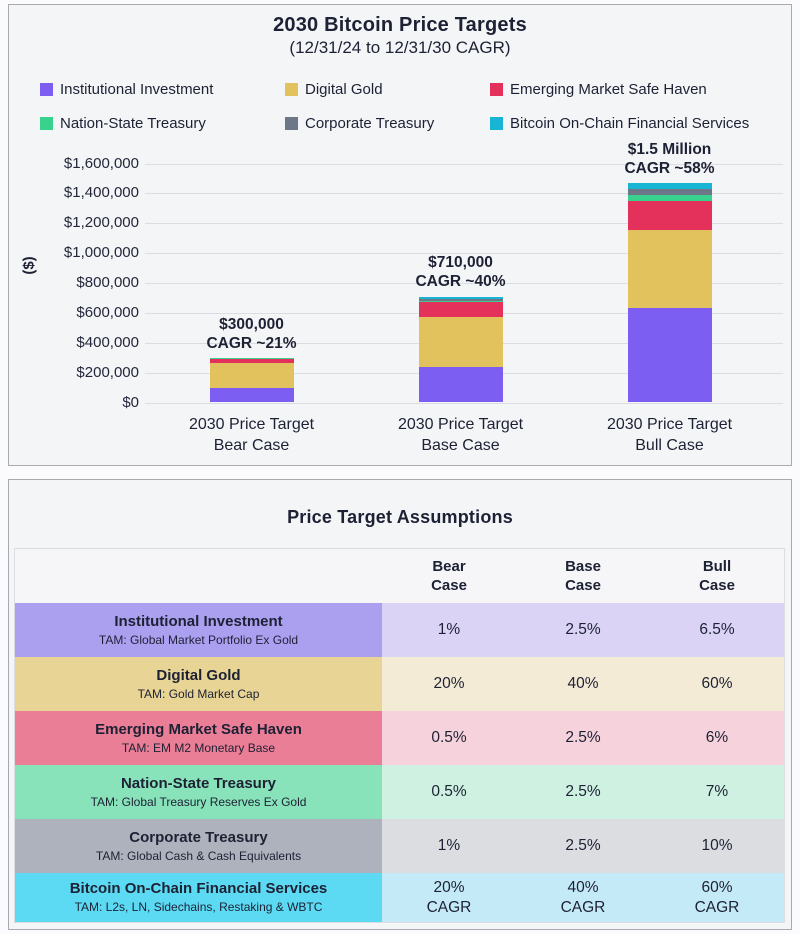  What do you see at coordinates (583, 576) in the screenshot?
I see `column-header-base-case: Base Case` at bounding box center [583, 576].